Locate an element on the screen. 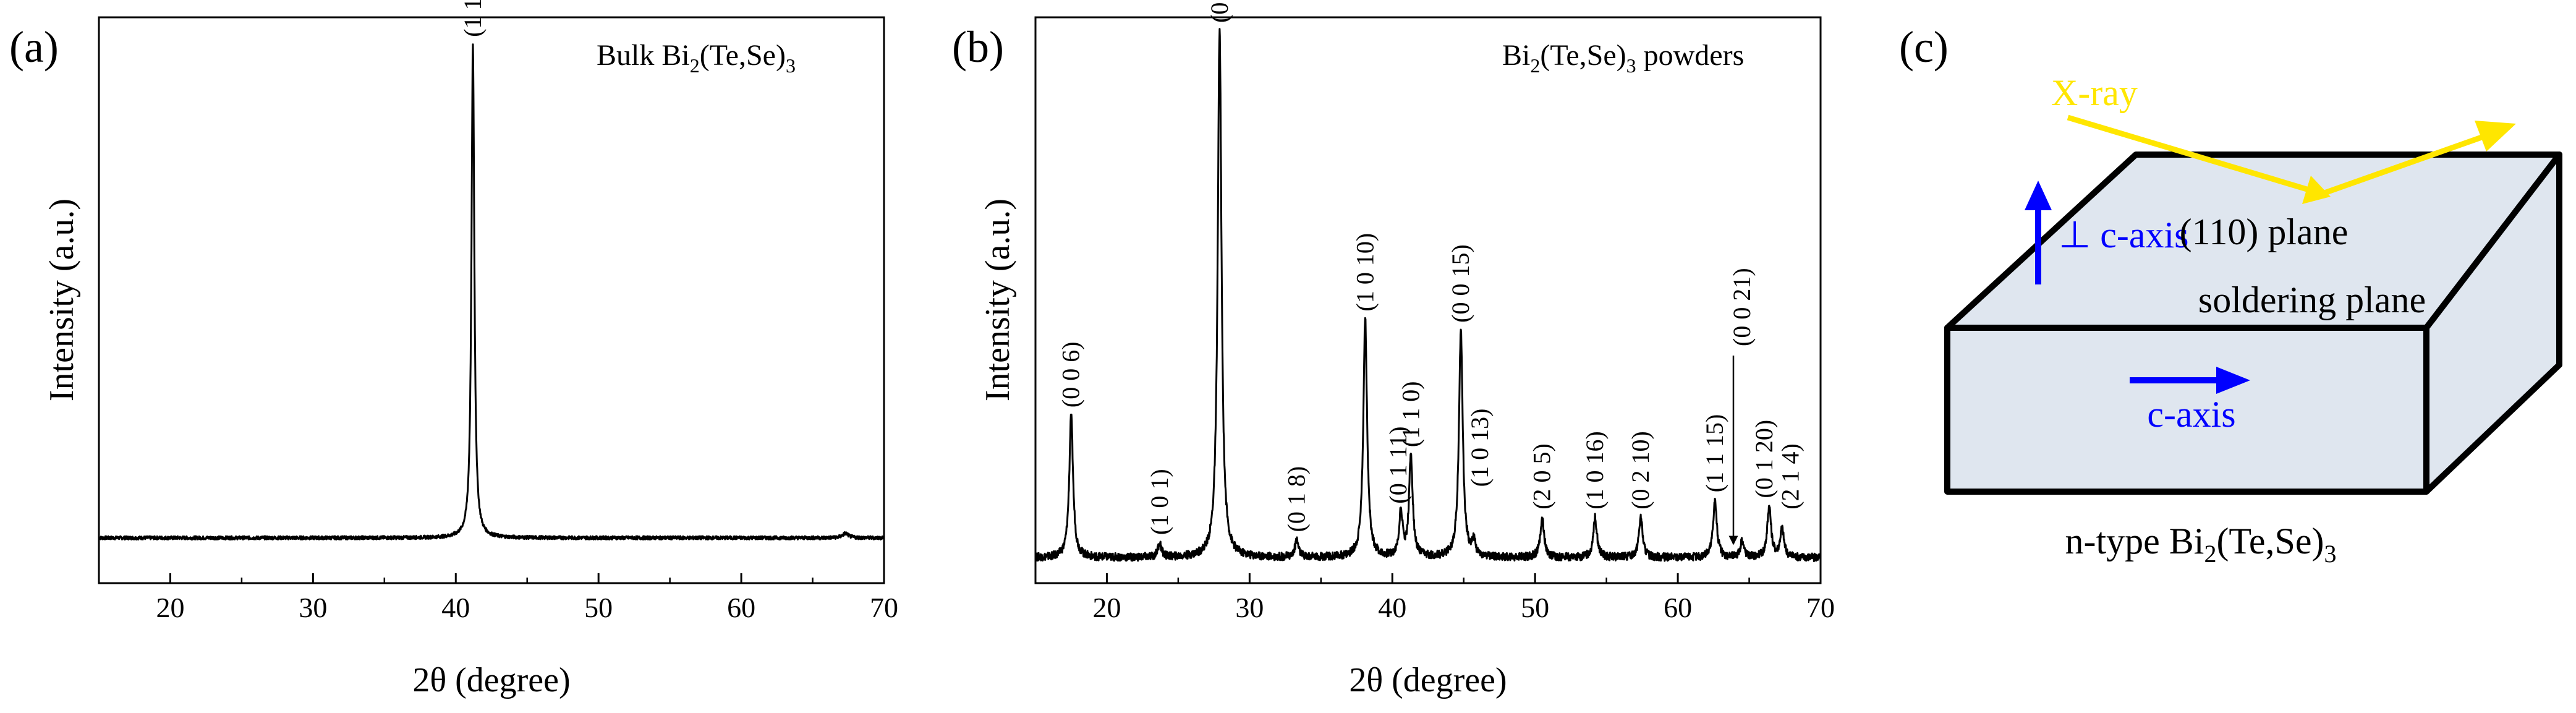 The image size is (2576, 713). peak-label: (0 0 15) is located at coordinates (1460, 283).